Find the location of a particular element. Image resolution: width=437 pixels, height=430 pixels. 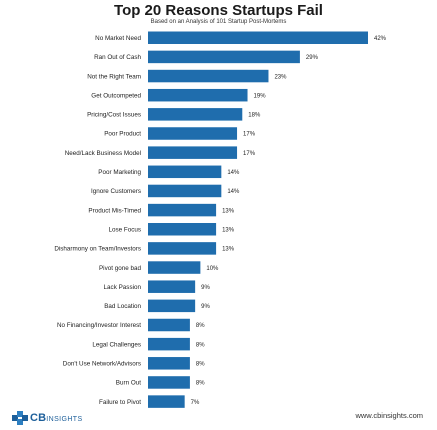

logo-wordmark-bold: CB is located at coordinates (38, 418).